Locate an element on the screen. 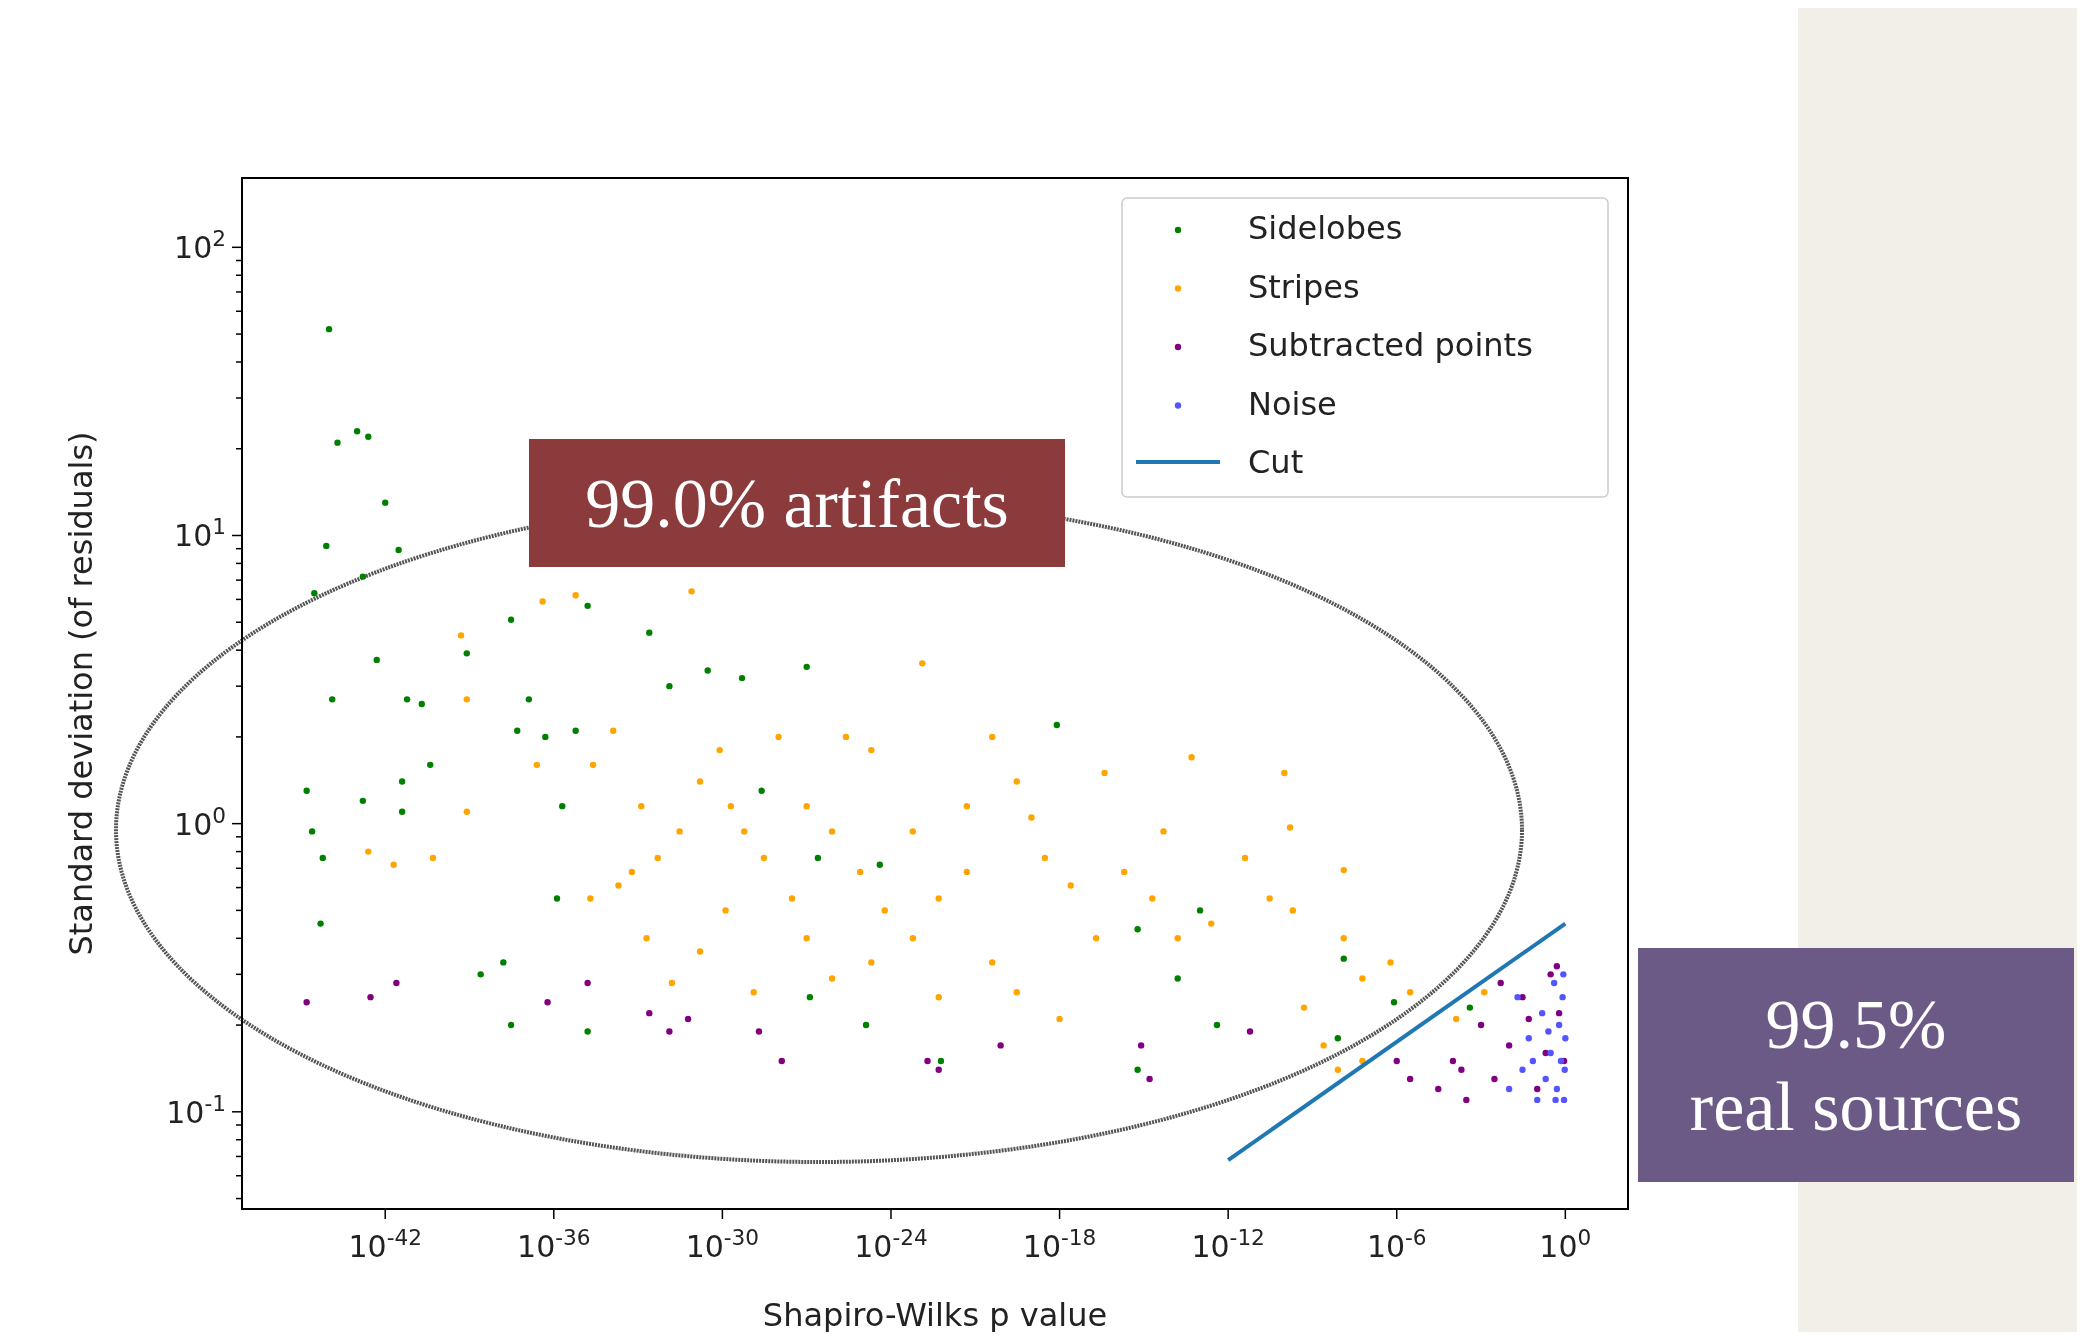 This screenshot has width=2085, height=1340. y-tick-label: 10$^{0}$ is located at coordinates (200, 822).